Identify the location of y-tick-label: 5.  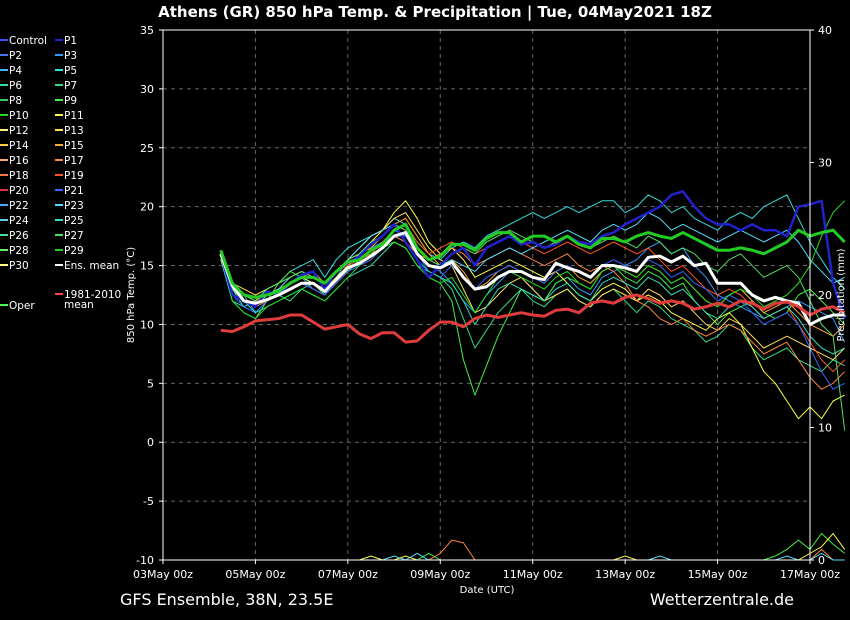
(150, 383).